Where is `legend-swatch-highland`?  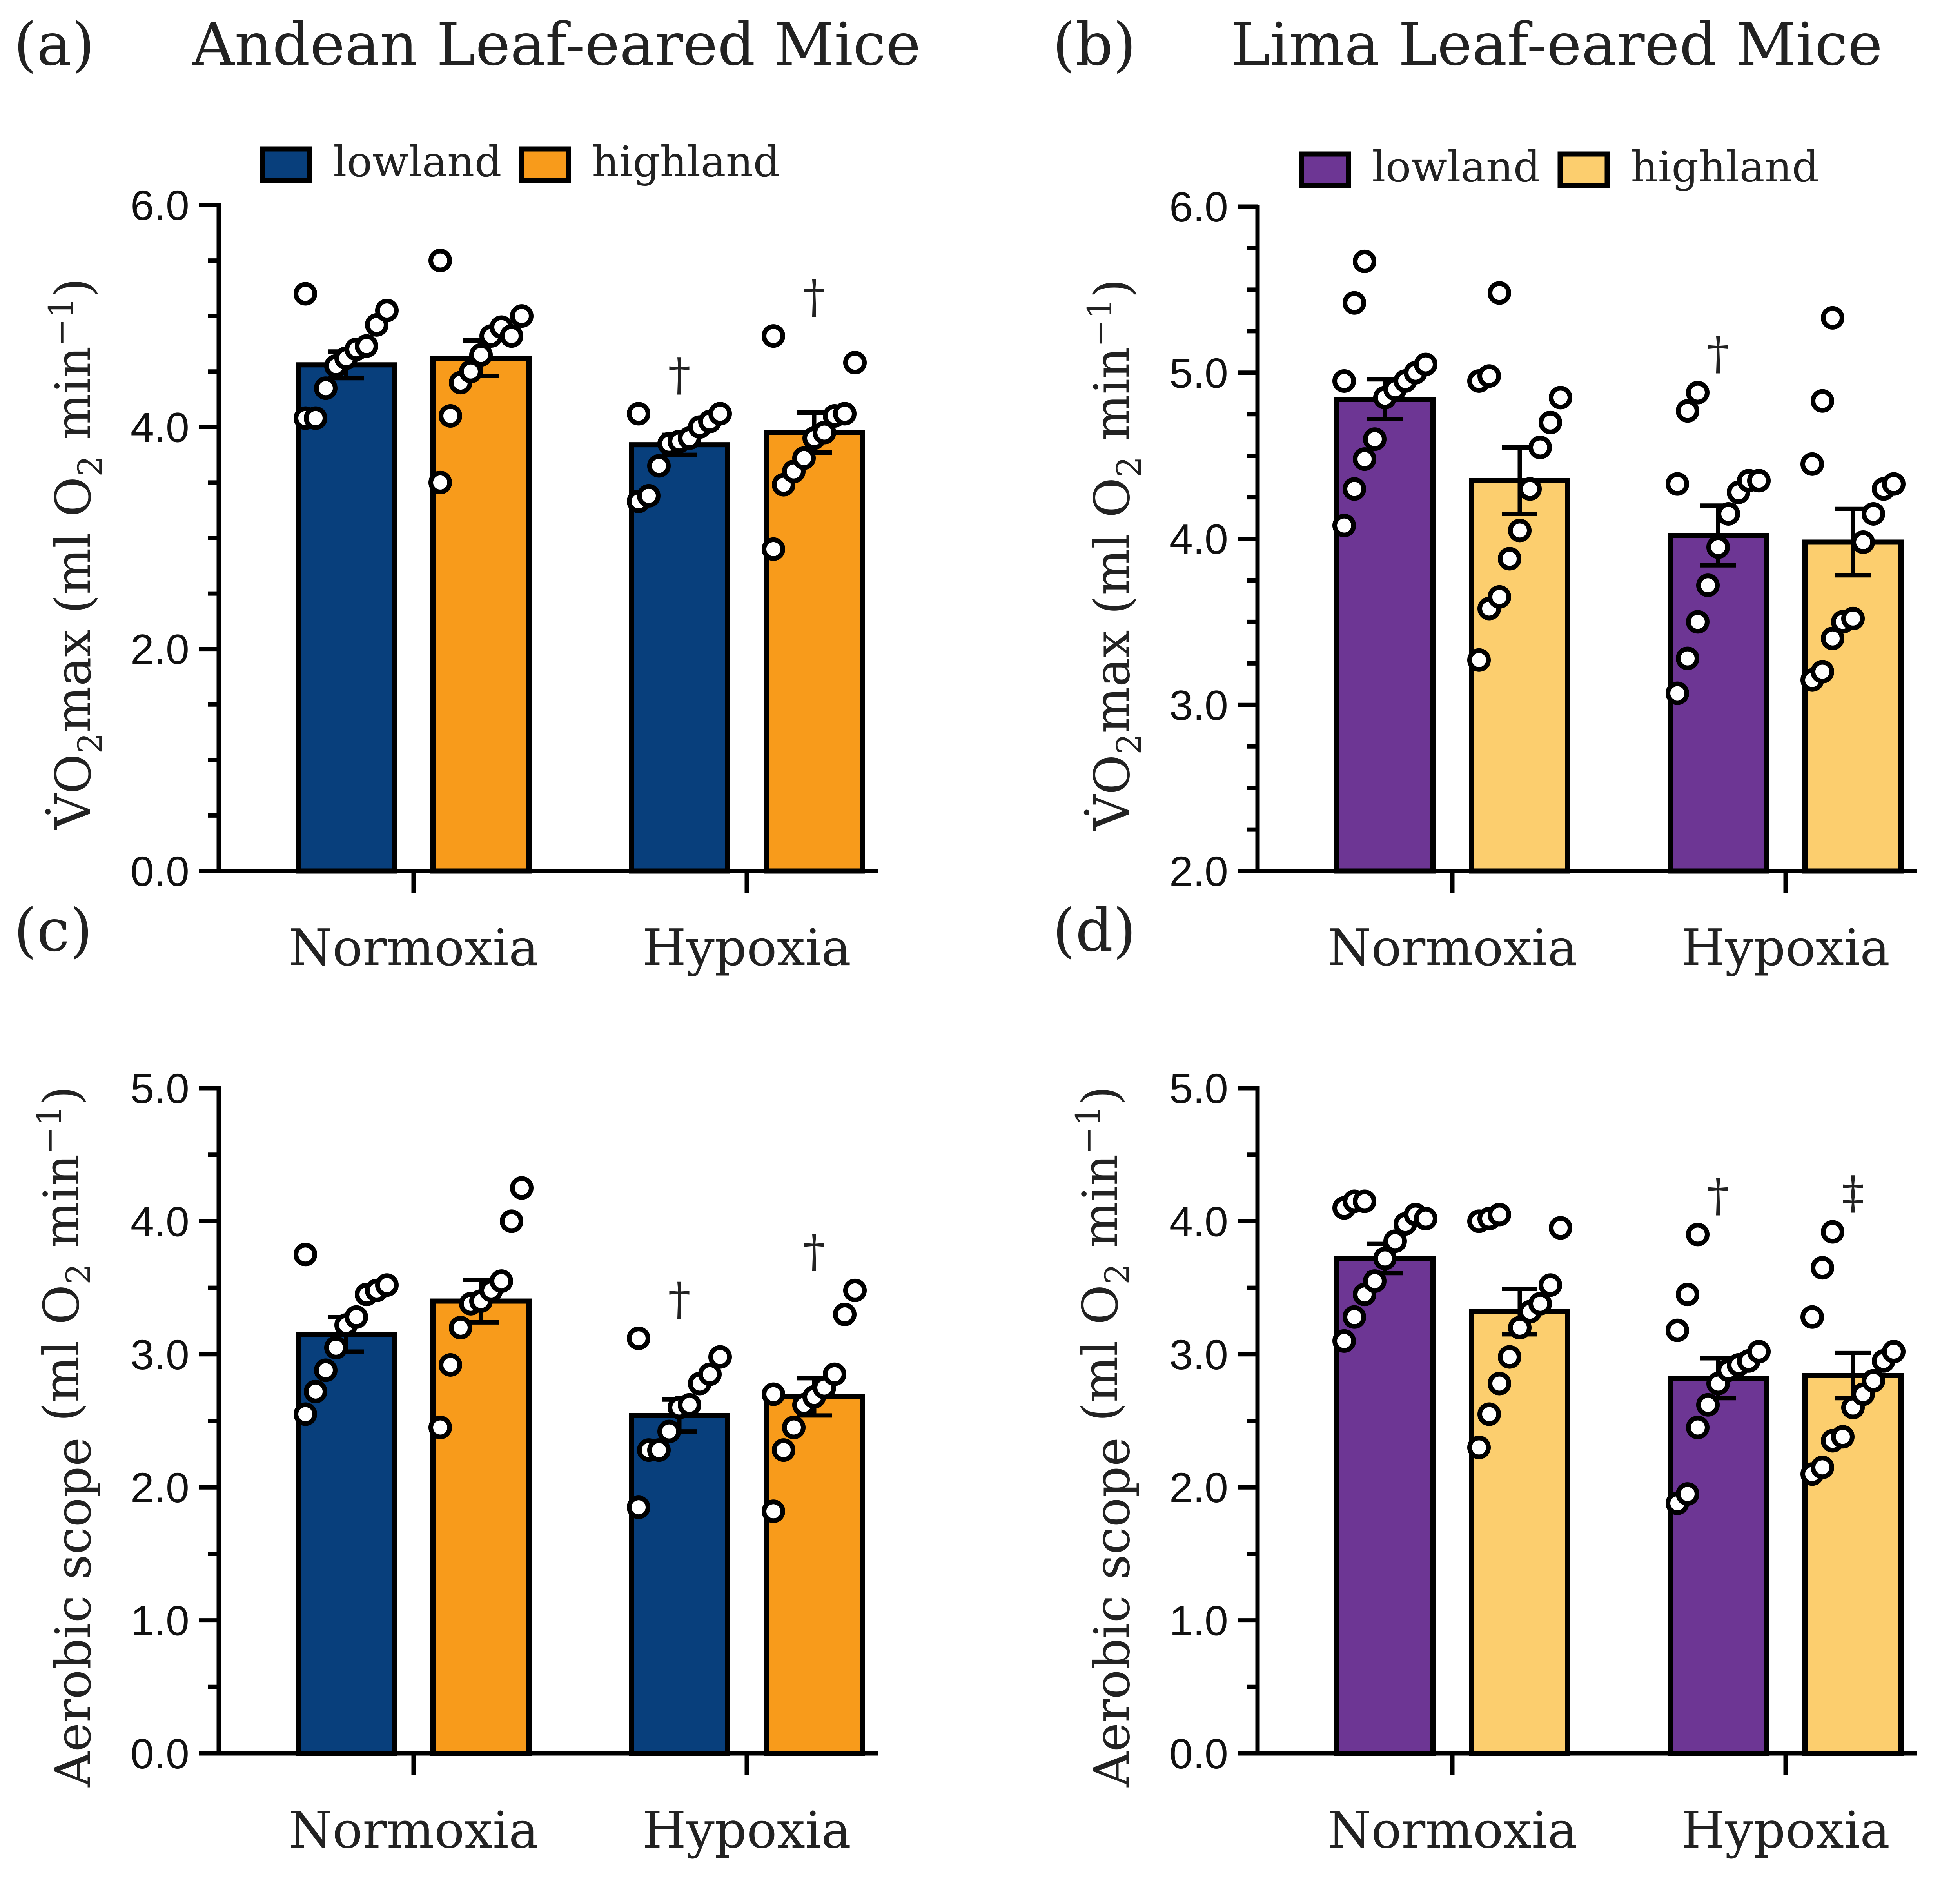
legend-swatch-highland is located at coordinates (1583, 170).